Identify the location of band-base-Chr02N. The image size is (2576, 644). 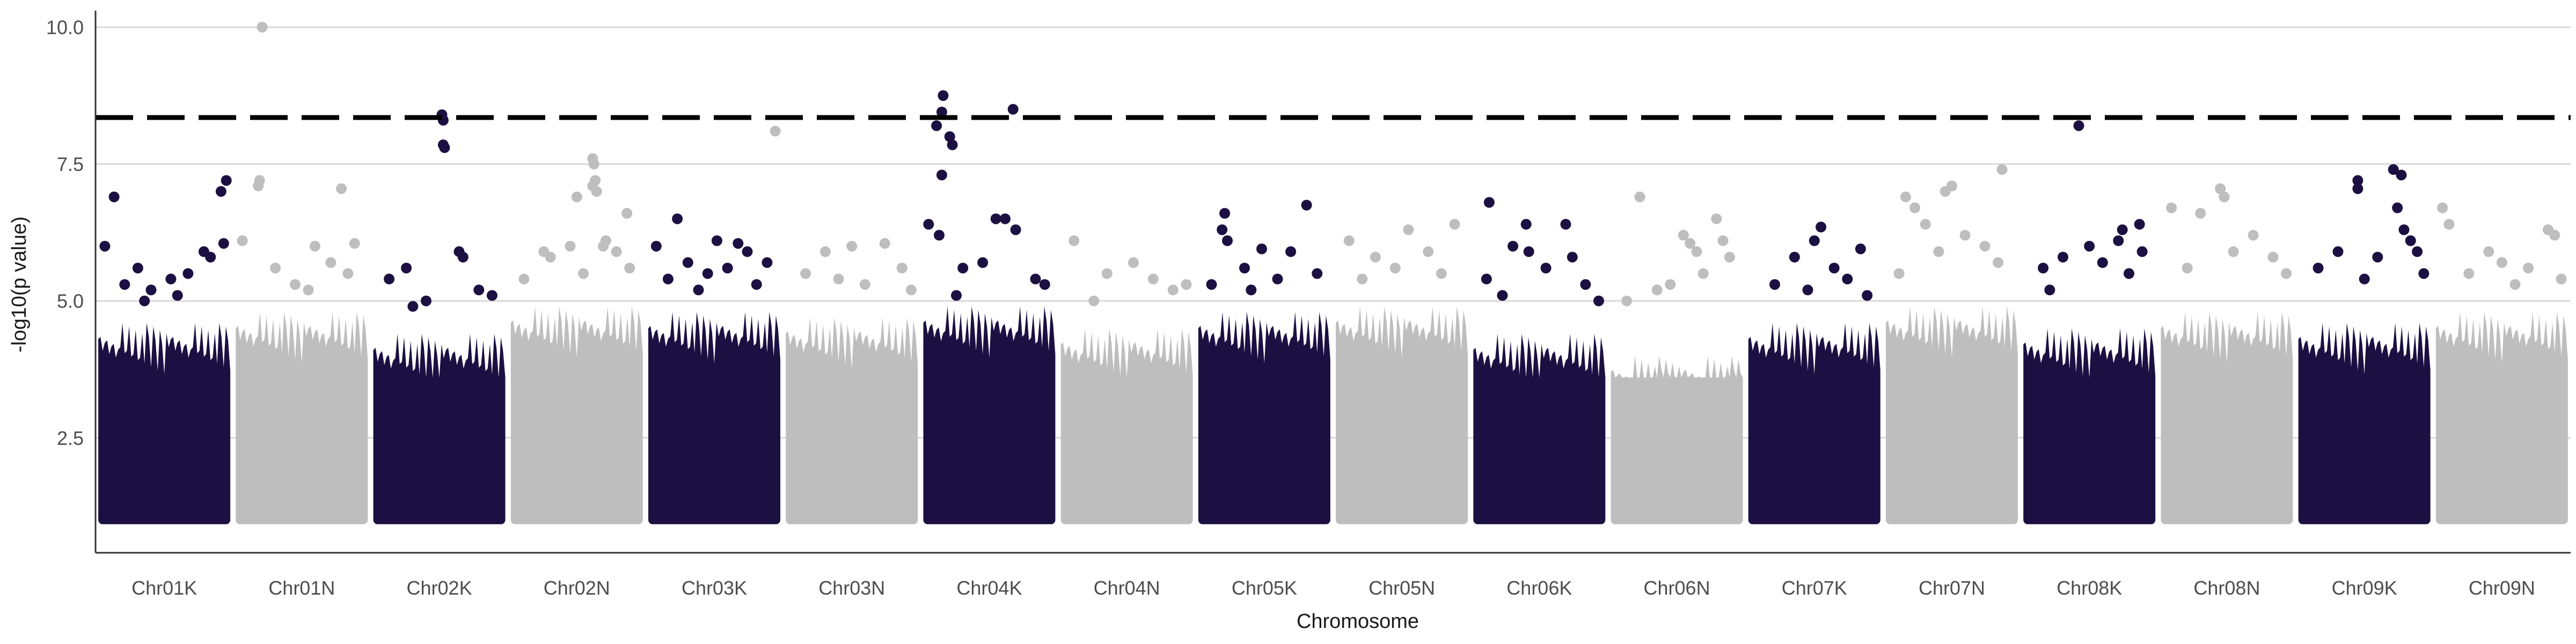
(576, 519).